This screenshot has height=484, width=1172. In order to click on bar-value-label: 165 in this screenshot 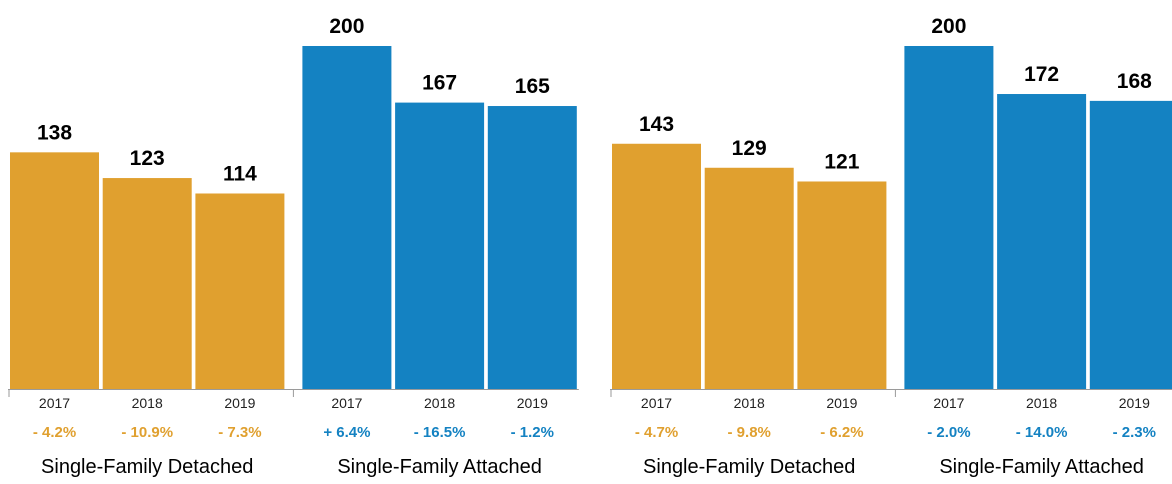, I will do `click(532, 86)`.